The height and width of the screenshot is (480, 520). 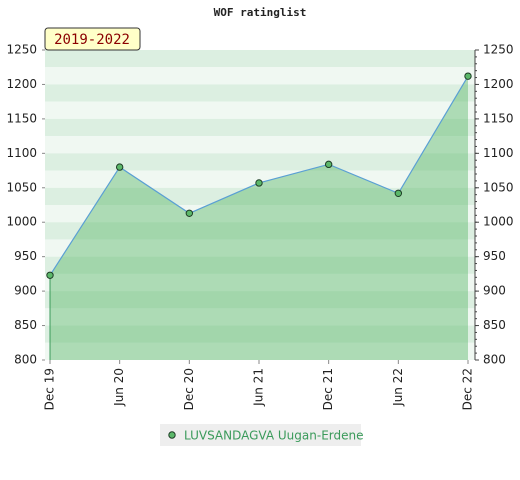 I want to click on x-tick-label: Dec 19, so click(x=50, y=389).